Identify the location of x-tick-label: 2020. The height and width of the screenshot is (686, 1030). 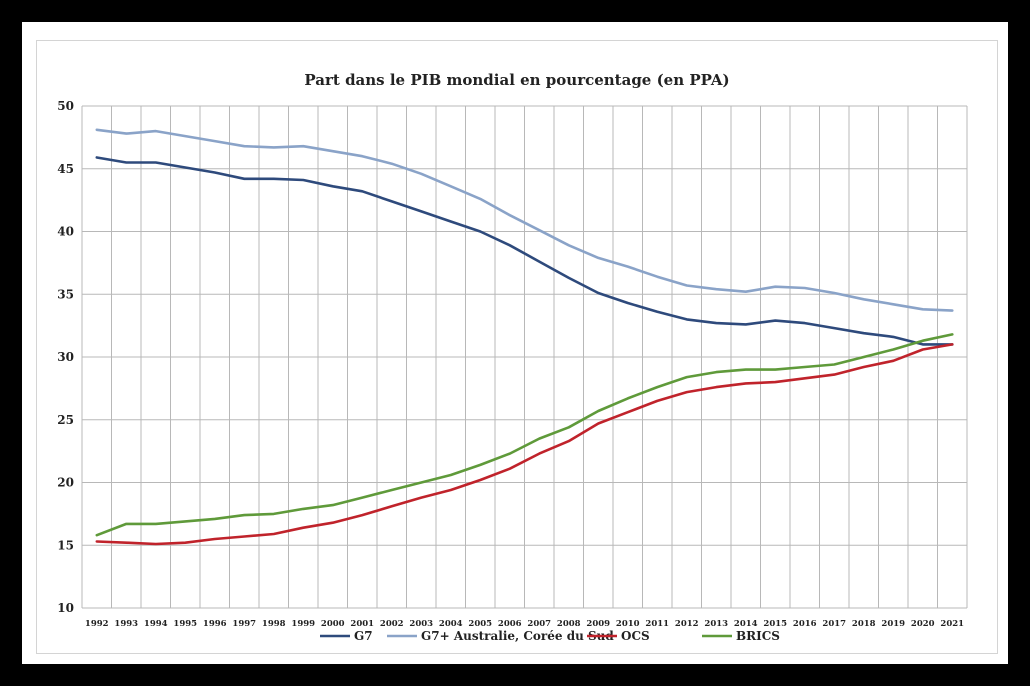
(923, 624).